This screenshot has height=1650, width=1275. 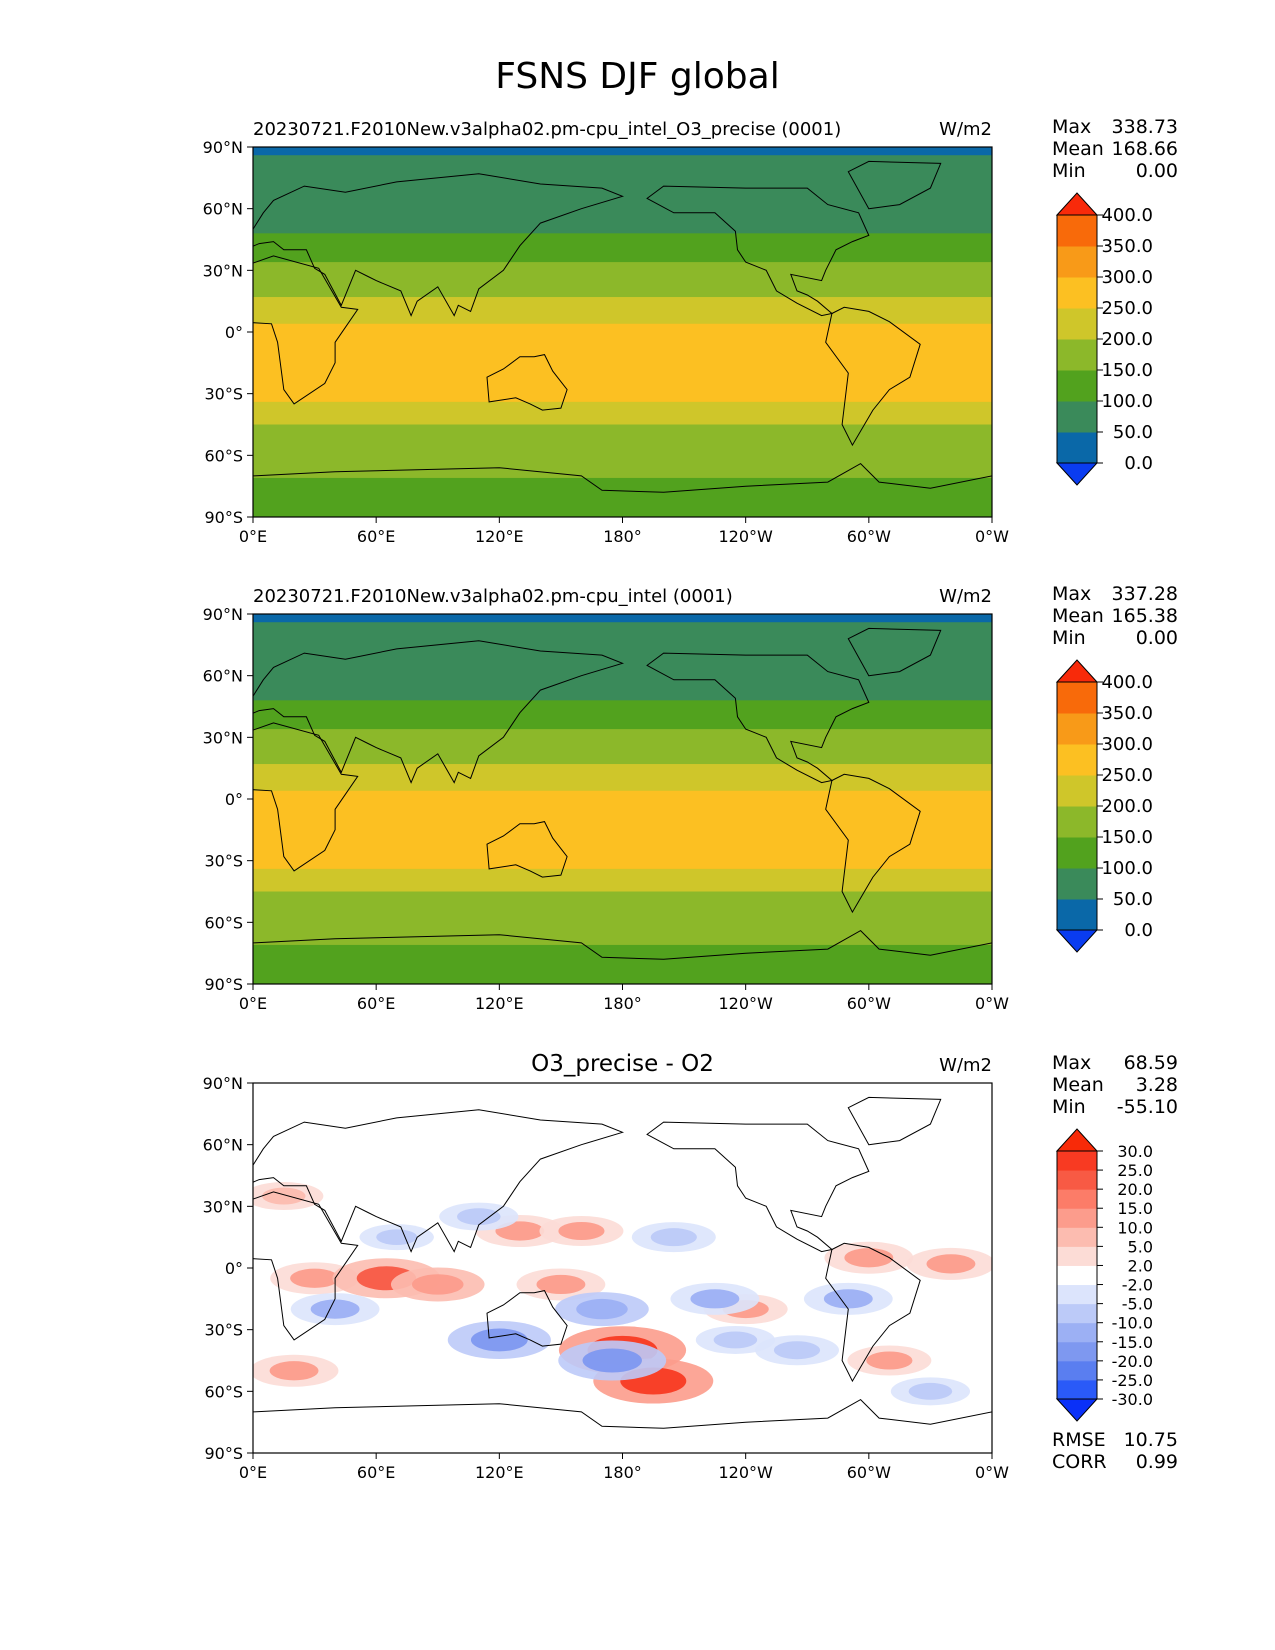 What do you see at coordinates (1135, 1227) in the screenshot?
I see `colorbar-label: 10.0` at bounding box center [1135, 1227].